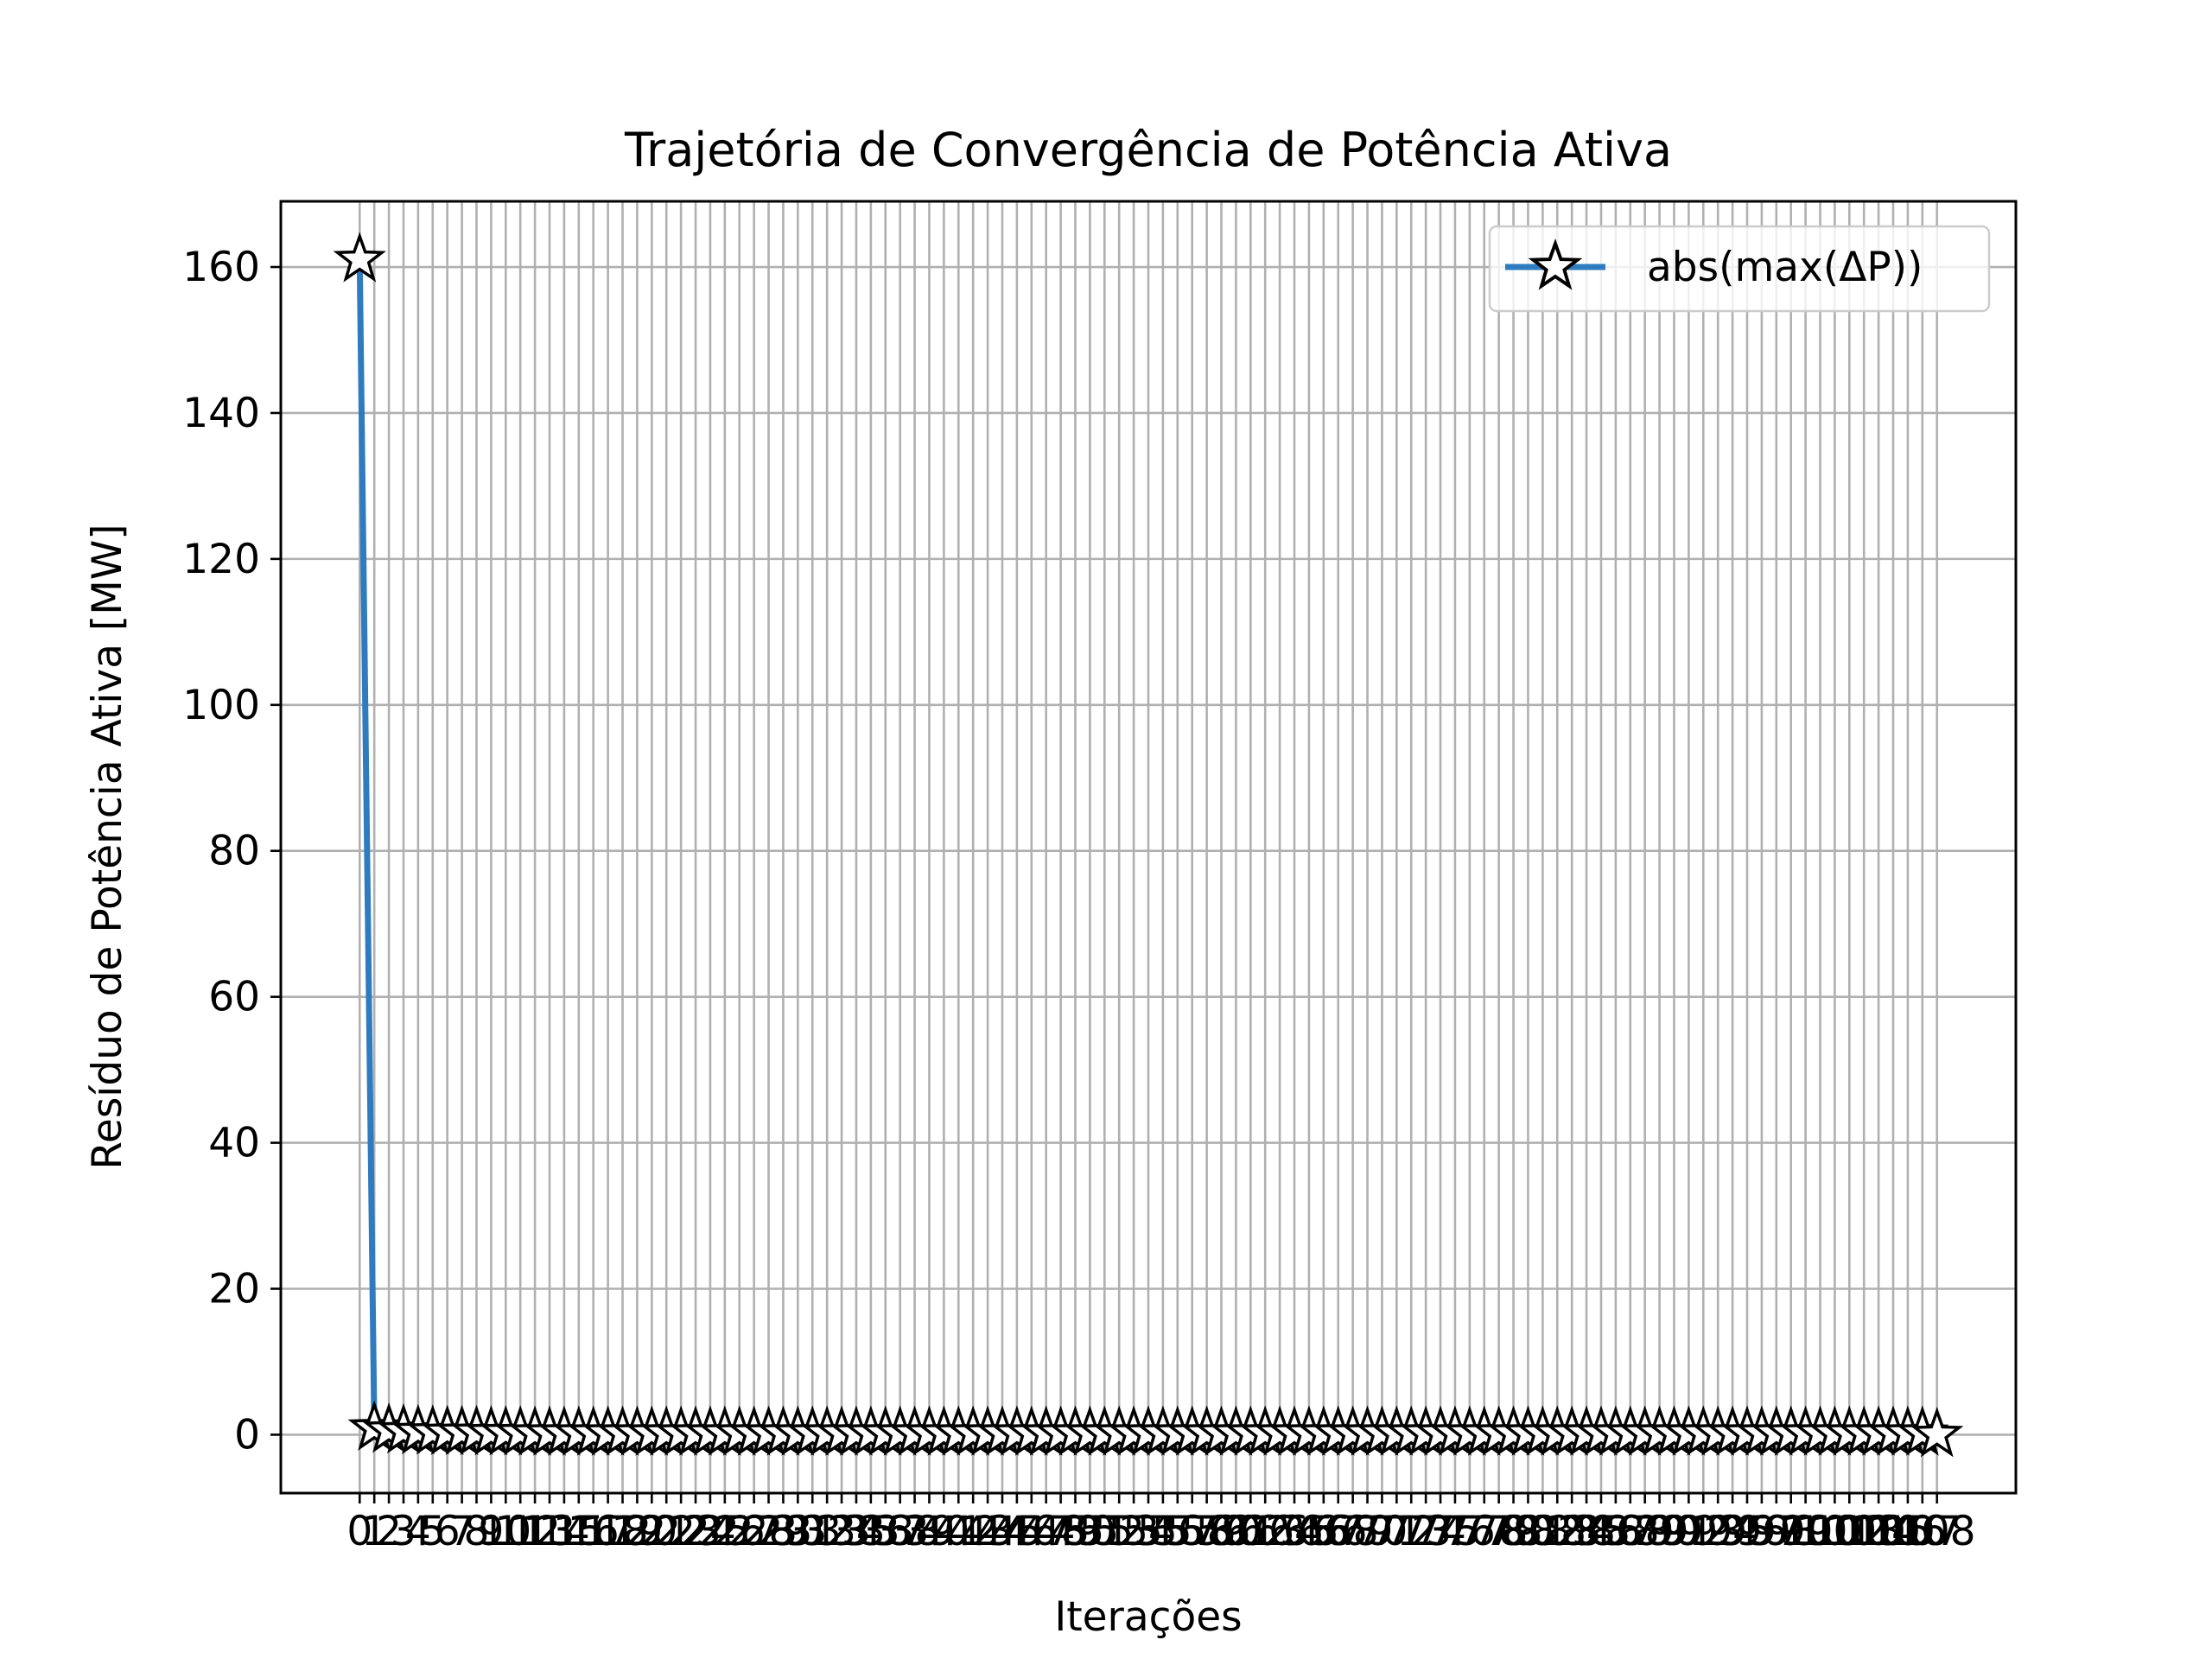 The width and height of the screenshot is (2212, 1659). I want to click on x-axis-label: Iterações, so click(1148, 1617).